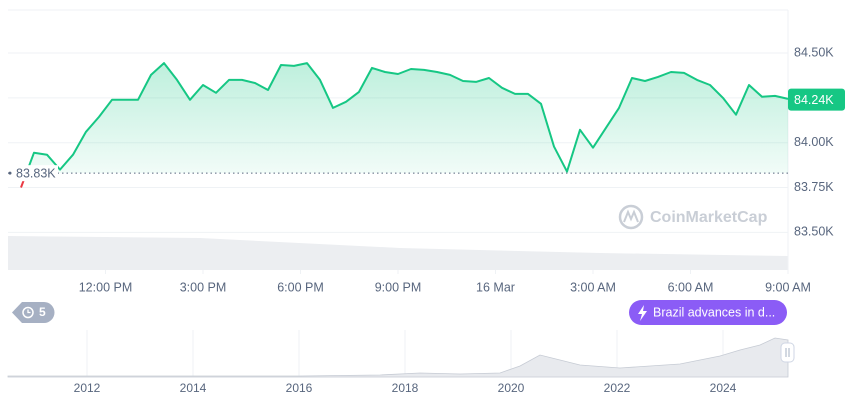  I want to click on baseline-label: 83.83K, so click(36, 173).